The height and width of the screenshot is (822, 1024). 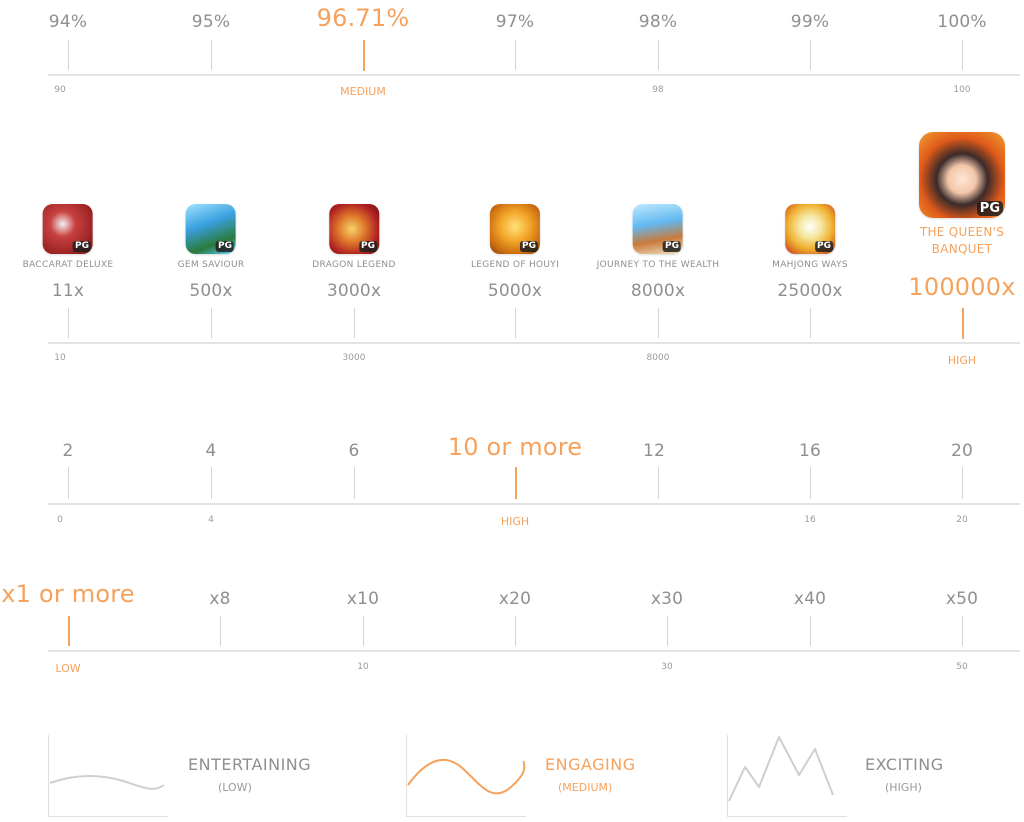 I want to click on max-win-tick-label: 3000, so click(x=354, y=358).